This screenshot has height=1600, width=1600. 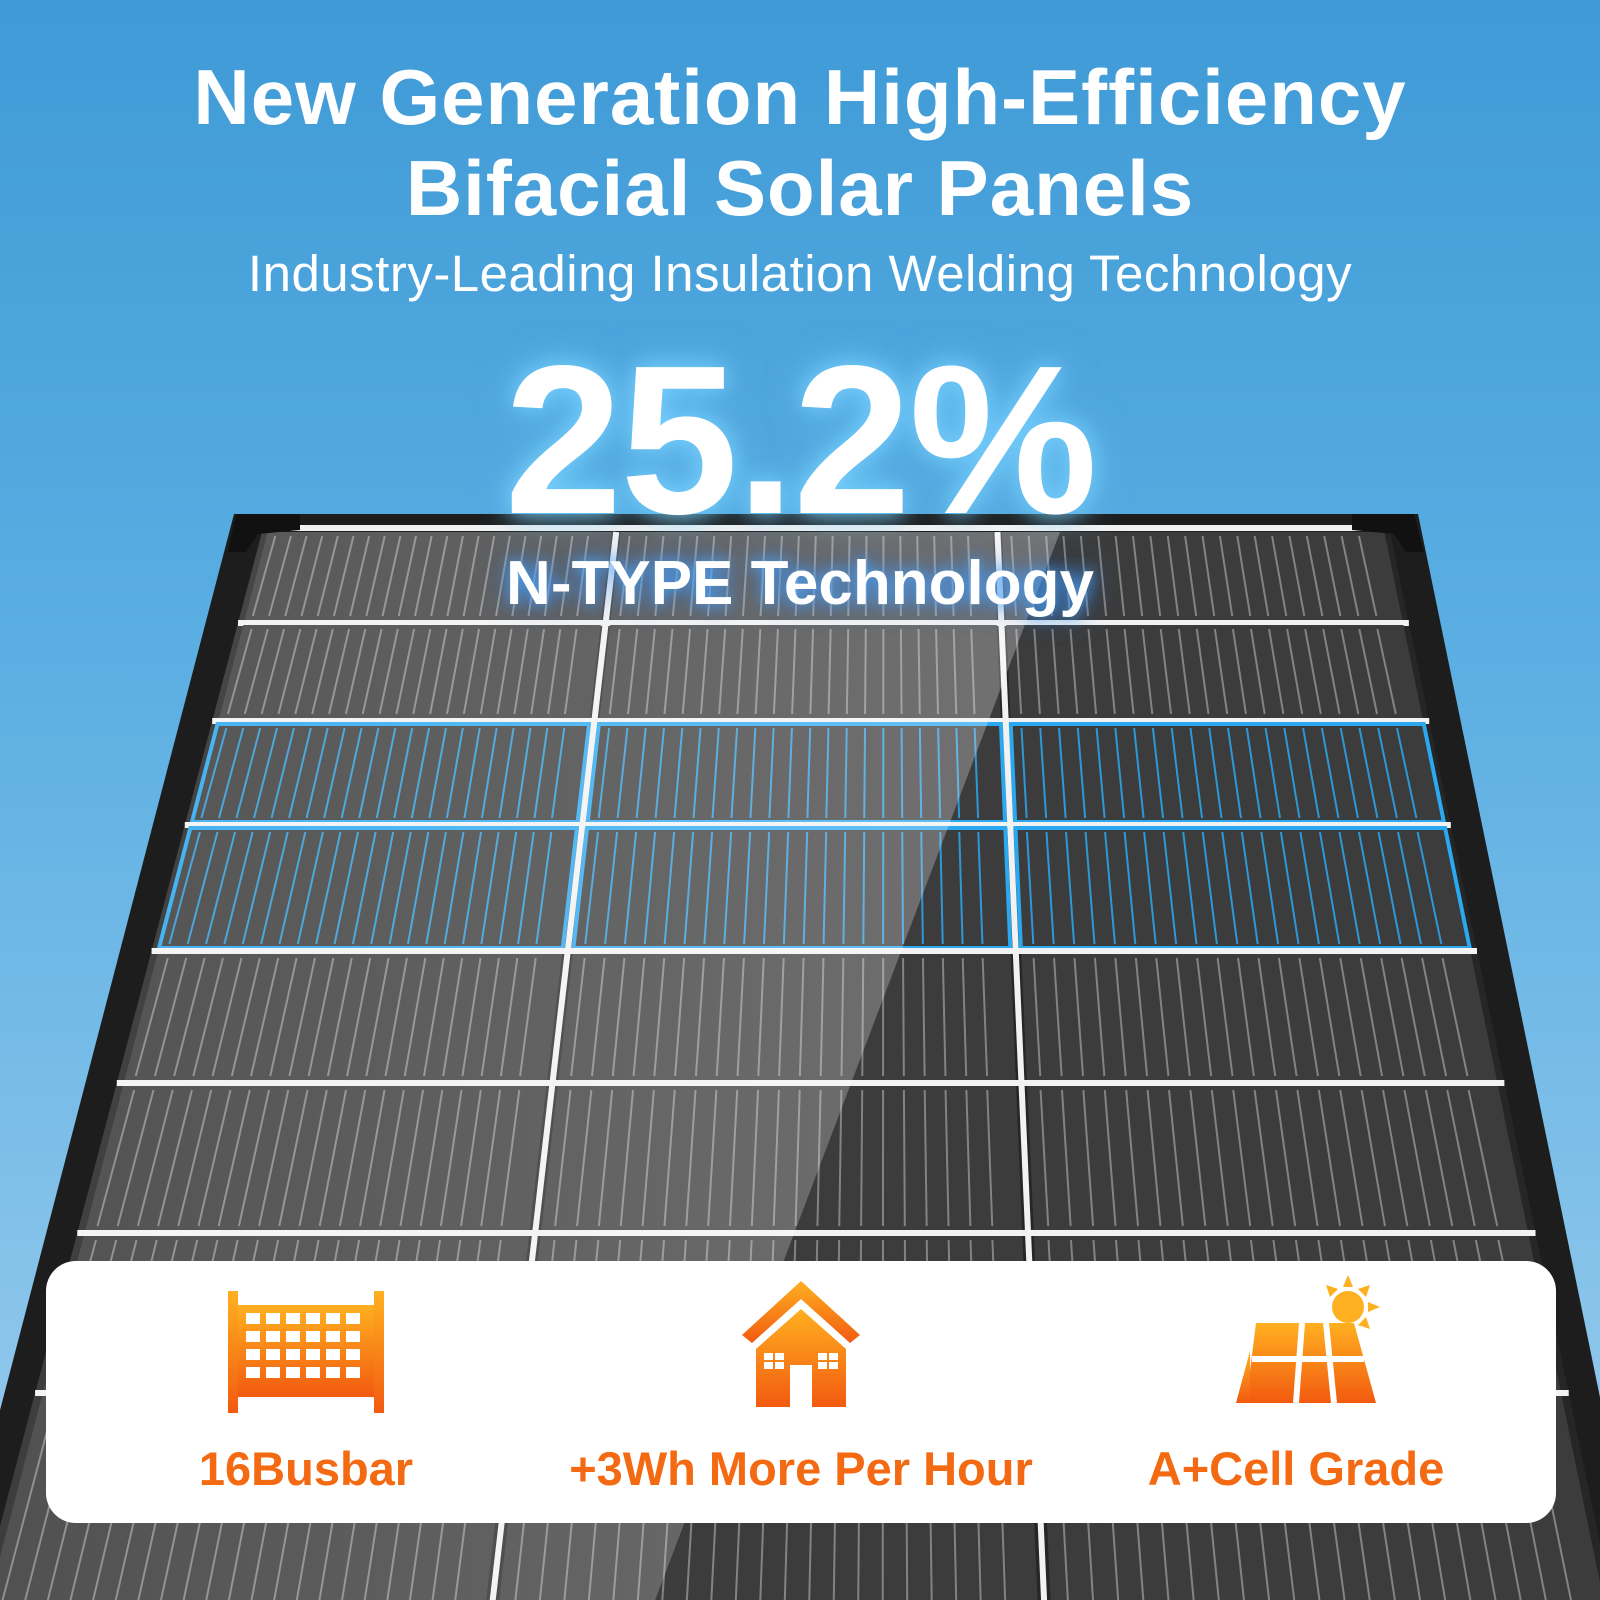 What do you see at coordinates (264, 533) in the screenshot?
I see `frame-corner-left` at bounding box center [264, 533].